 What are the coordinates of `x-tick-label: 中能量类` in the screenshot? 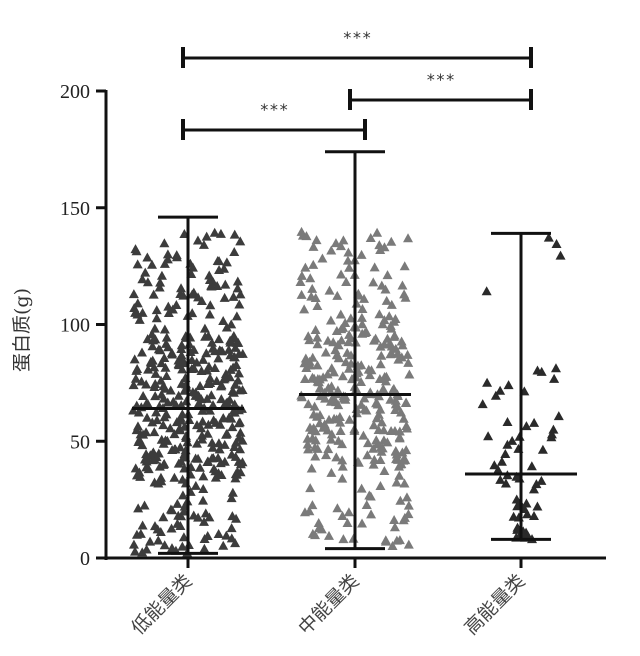 It's located at (328, 604).